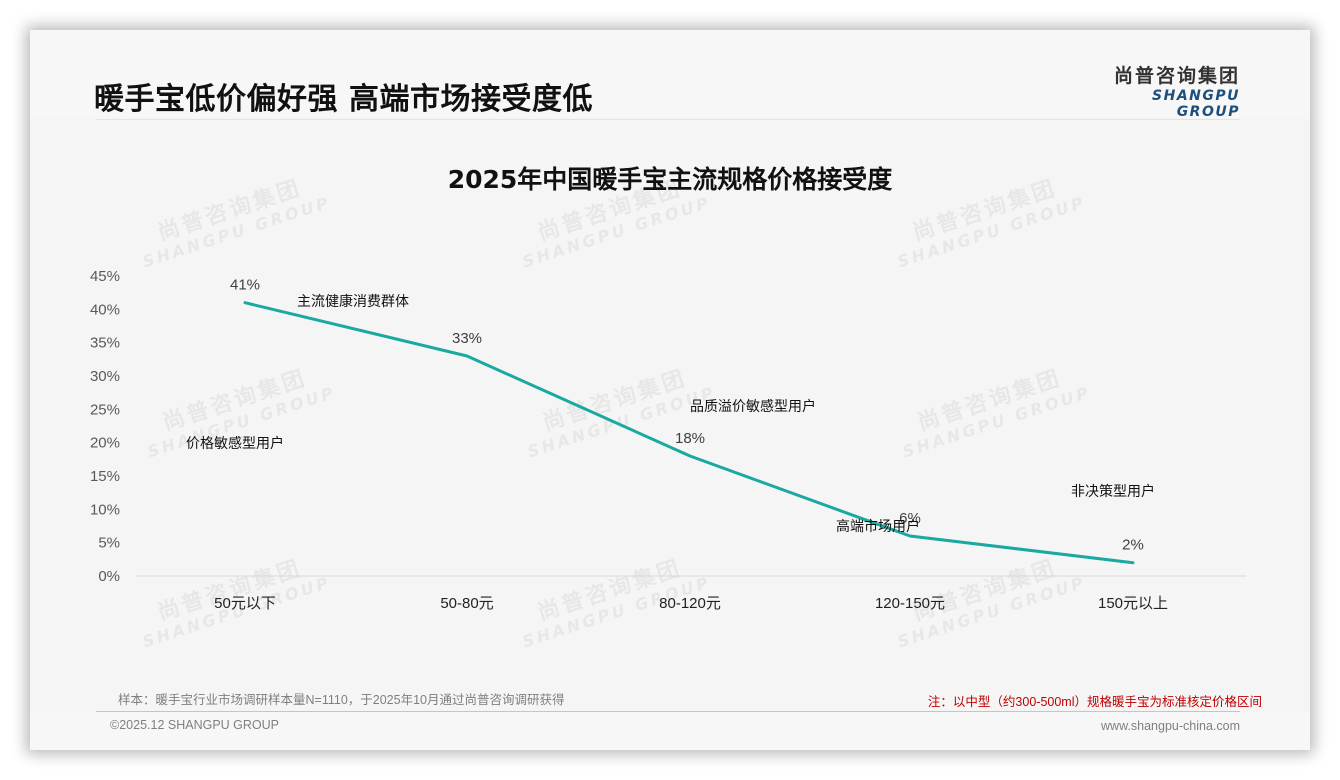  I want to click on data-label: 6%, so click(910, 518).